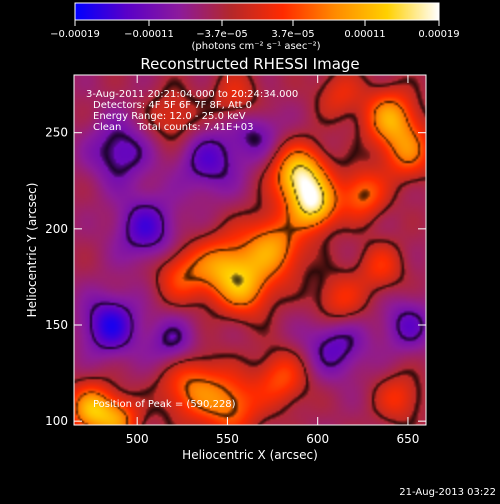 The width and height of the screenshot is (500, 504). Describe the element at coordinates (137, 439) in the screenshot. I see `x-tick-label: 500` at that location.